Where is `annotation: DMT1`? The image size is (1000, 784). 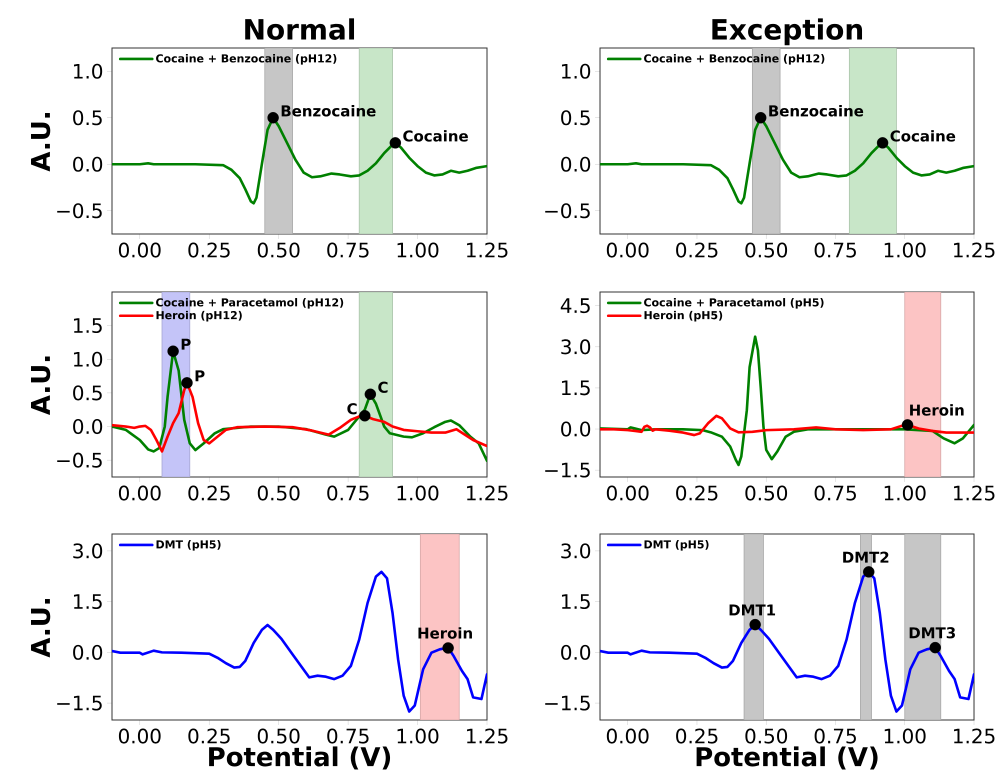
annotation: DMT1 is located at coordinates (753, 610).